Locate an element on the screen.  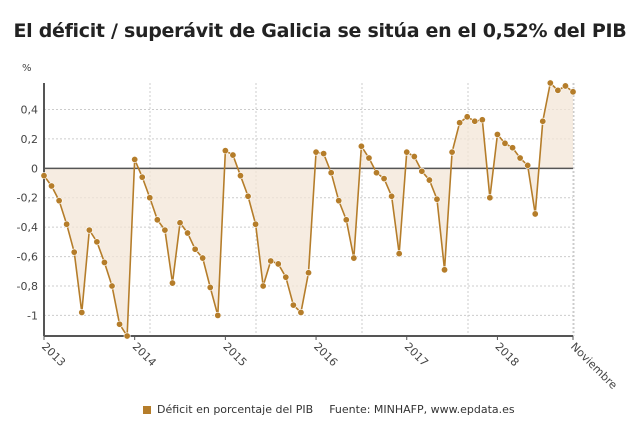
x-tick-label: 2015 is located at coordinates (234, 354).